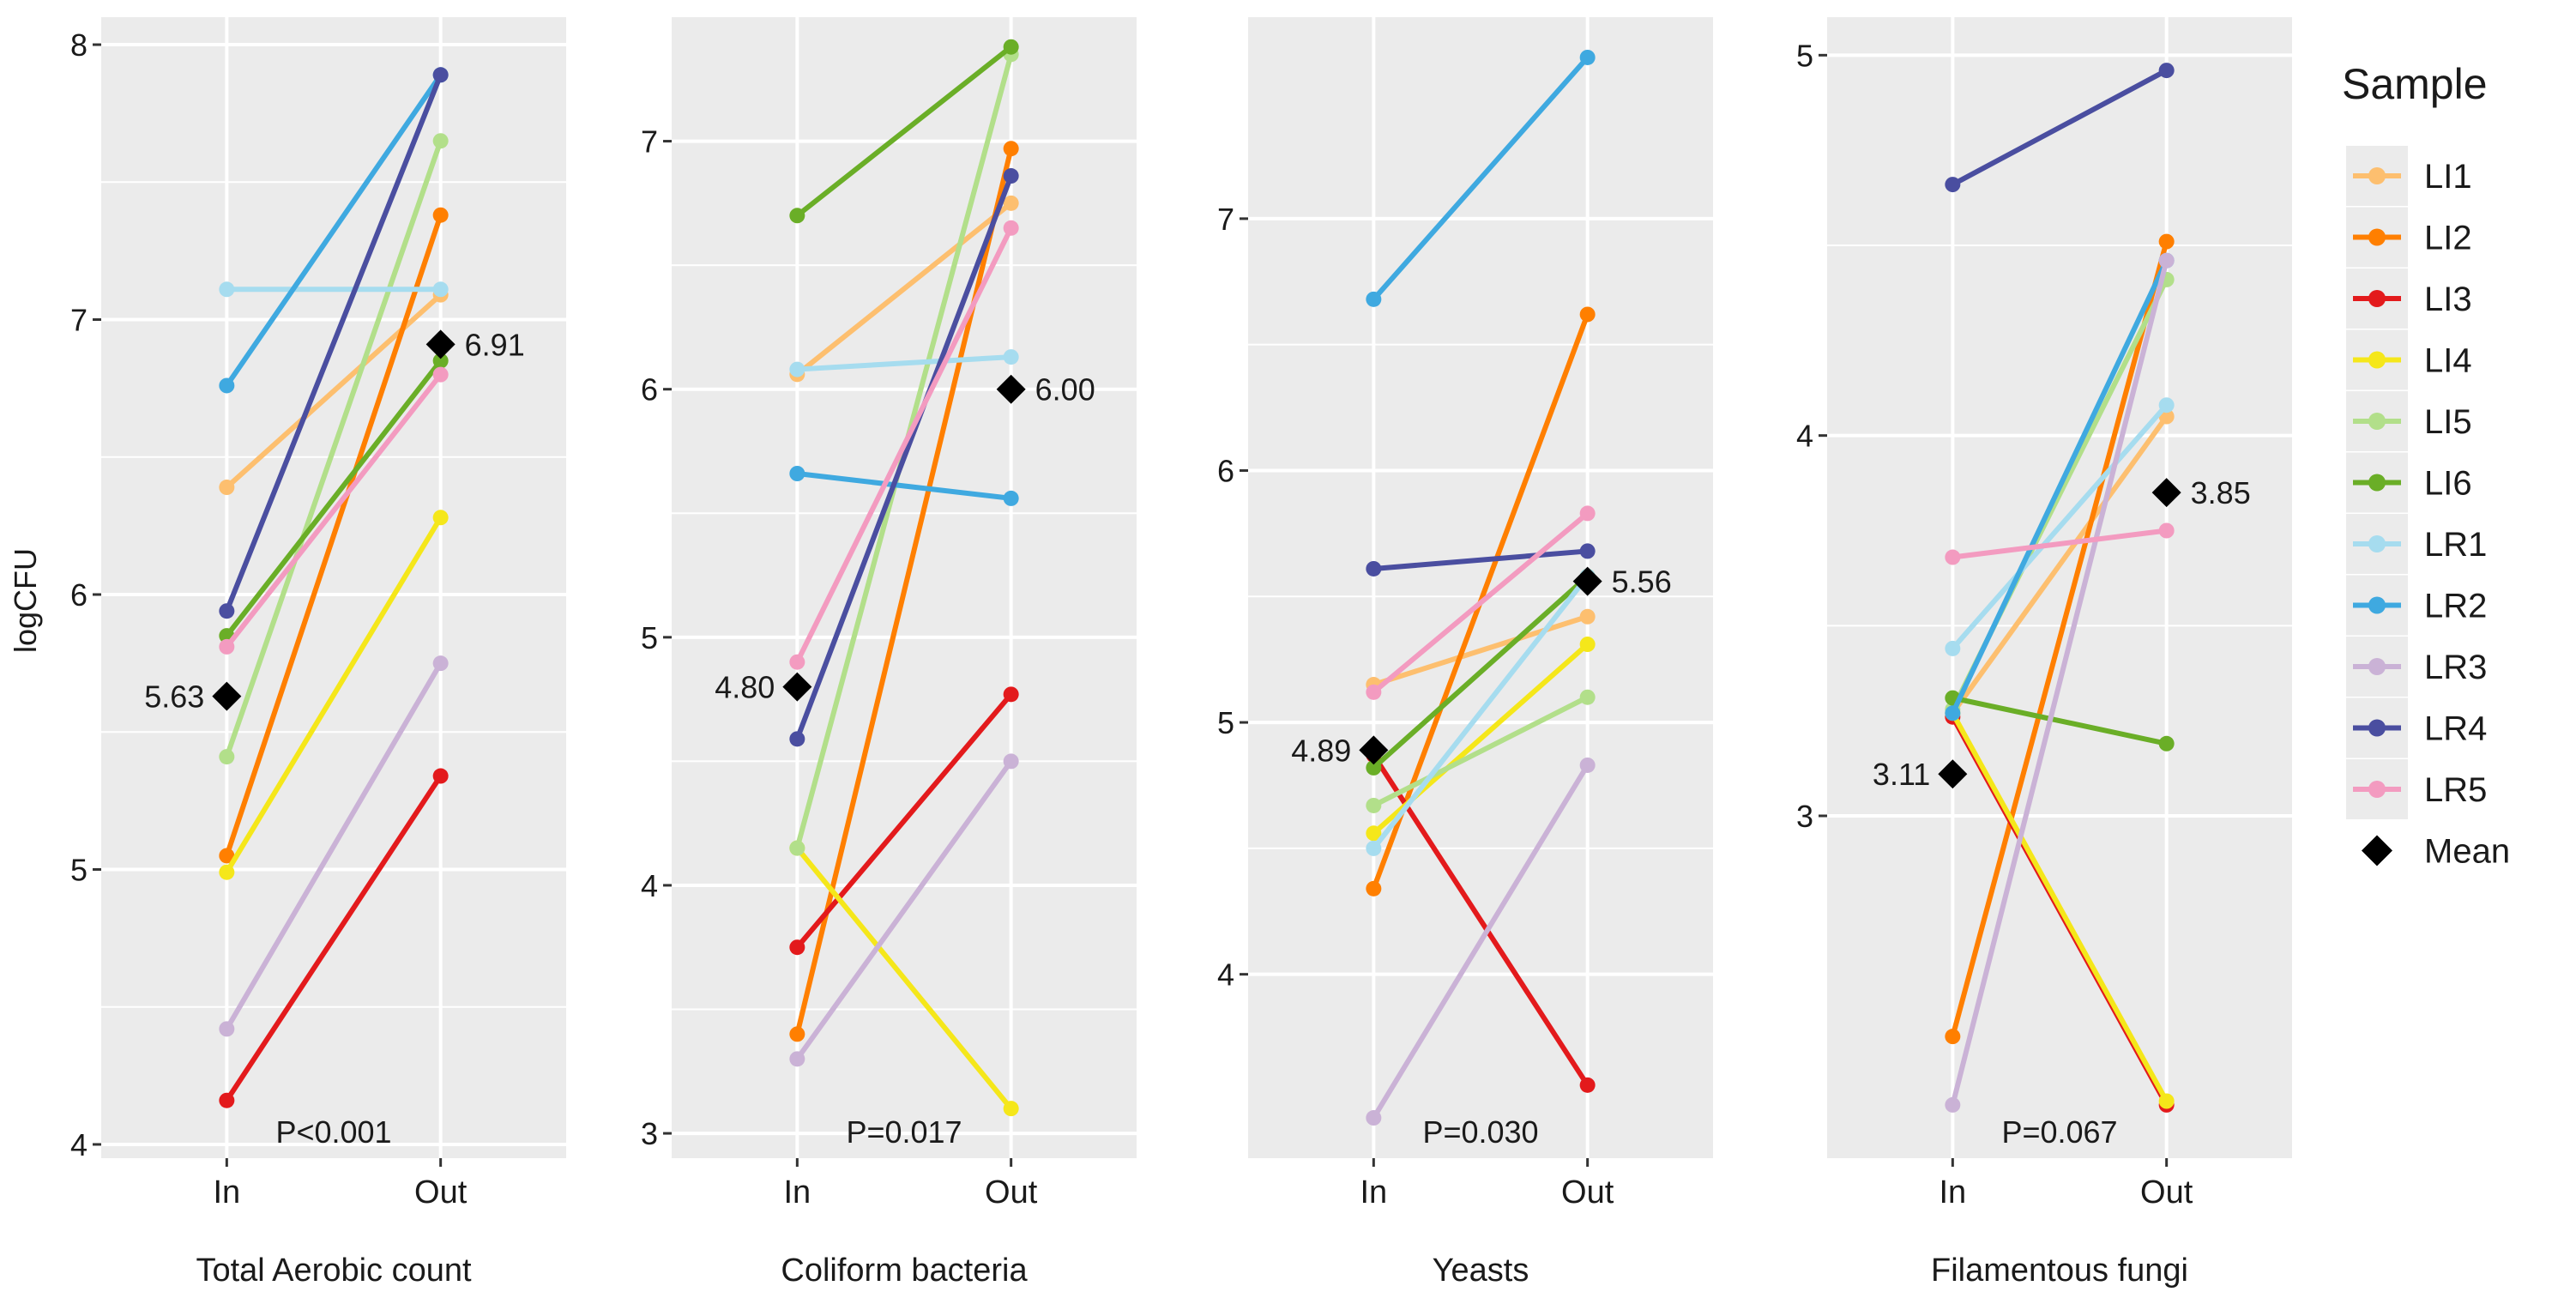  Describe the element at coordinates (2455, 729) in the screenshot. I see `legend-label: LR4` at that location.